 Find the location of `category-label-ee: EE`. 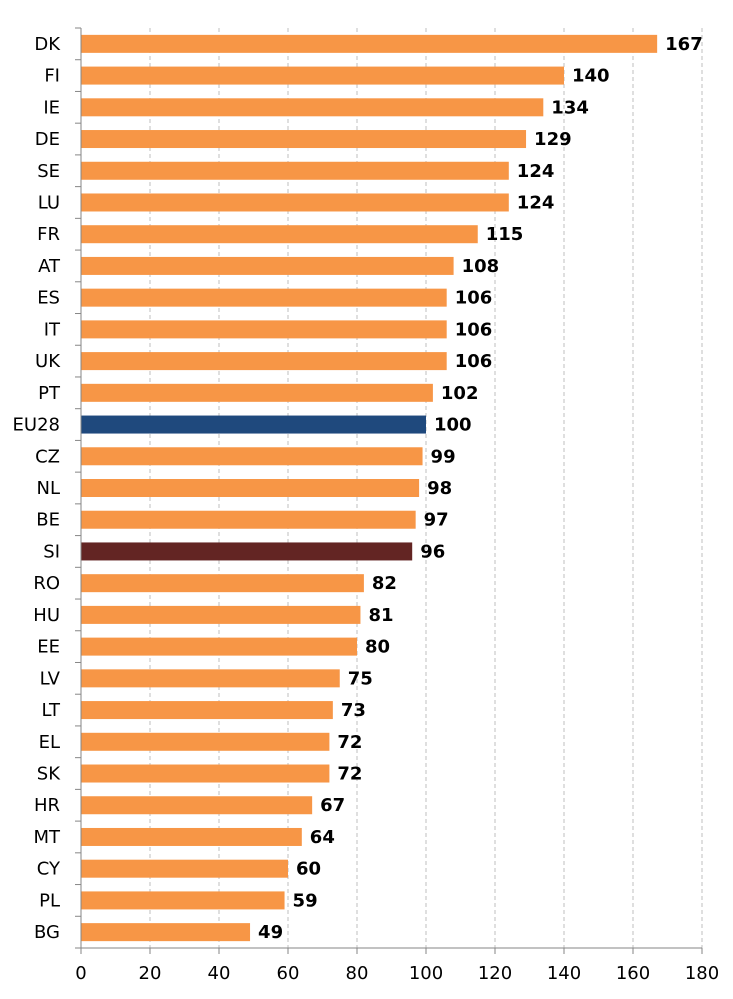

category-label-ee: EE is located at coordinates (48, 647).